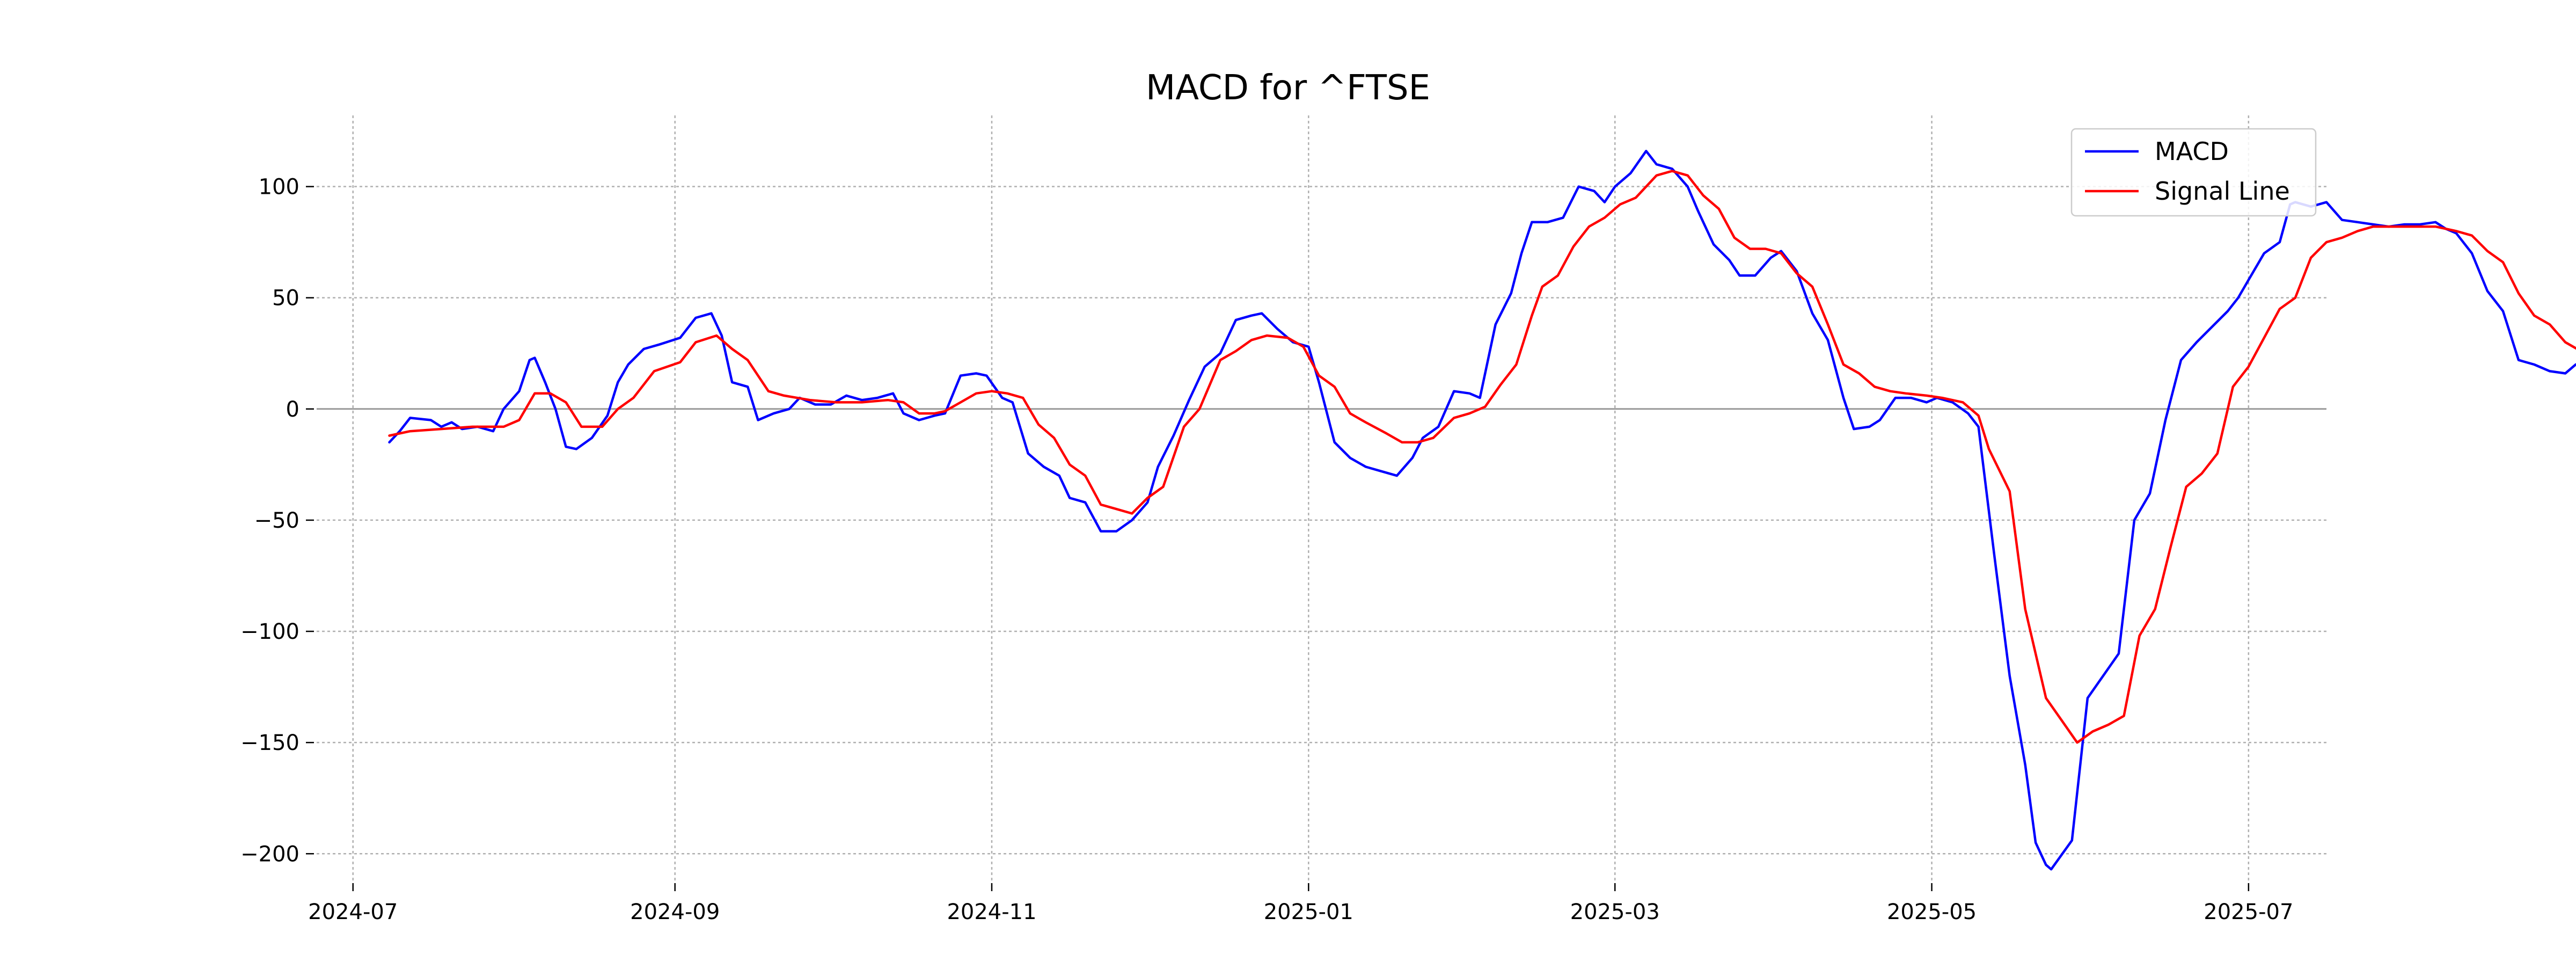 This screenshot has width=2576, height=969. What do you see at coordinates (991, 912) in the screenshot?
I see `x-tick-label: 2024-11` at bounding box center [991, 912].